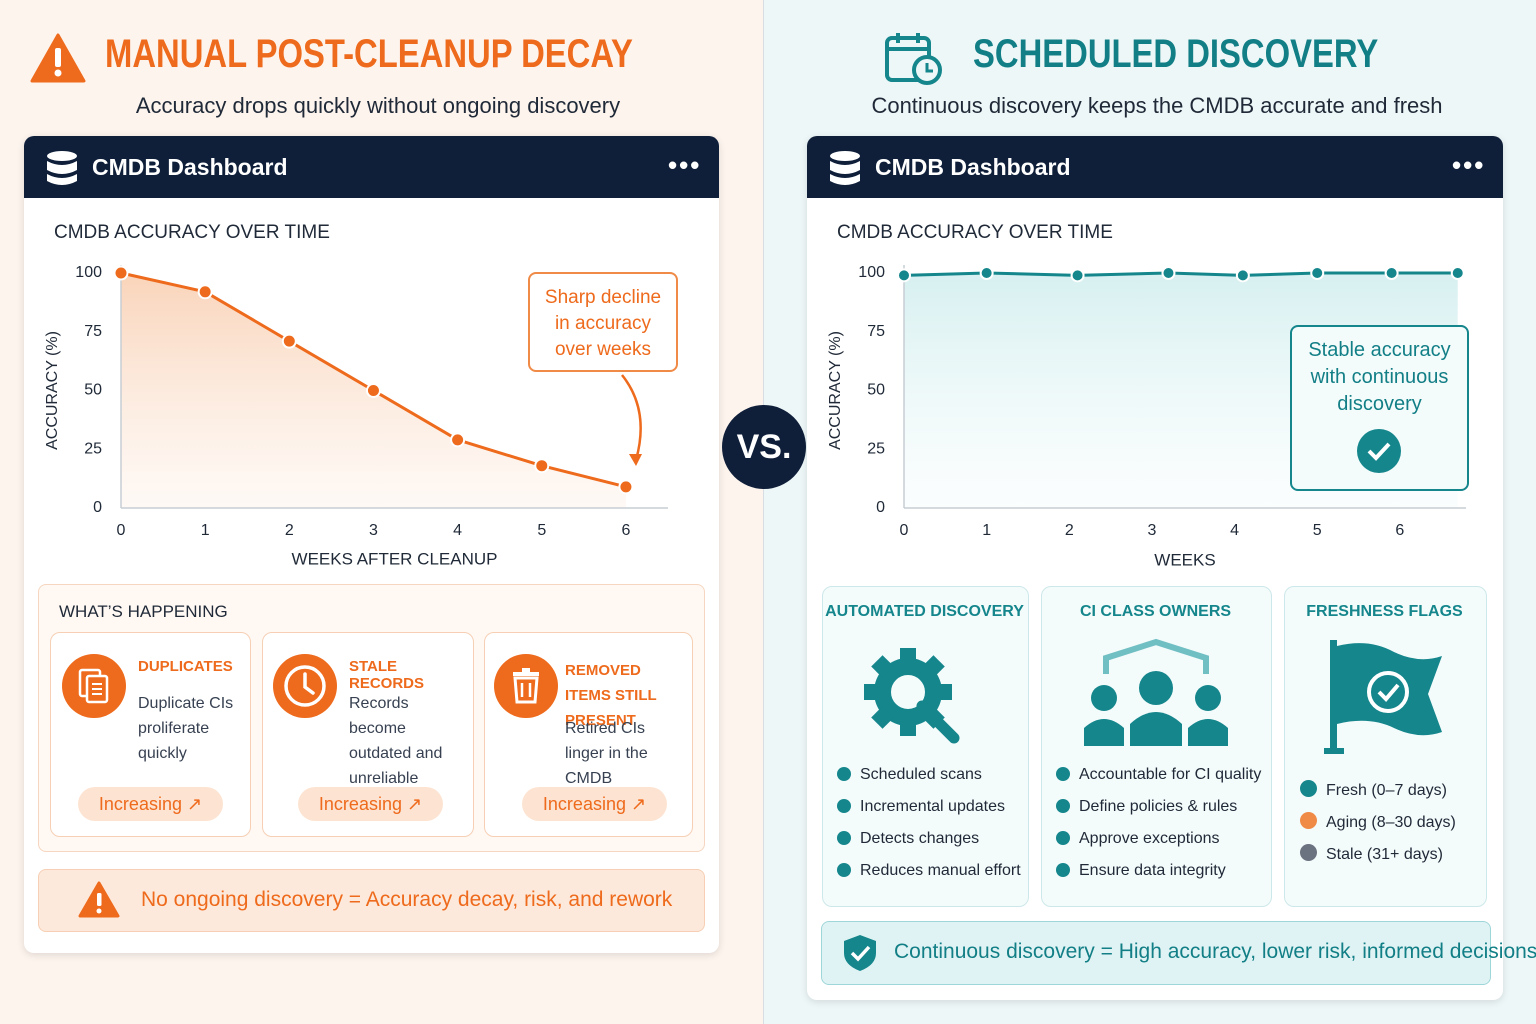 The image size is (1536, 1024). What do you see at coordinates (192, 232) in the screenshot?
I see `chart-title: CMDB ACCURACY OVER TIME` at bounding box center [192, 232].